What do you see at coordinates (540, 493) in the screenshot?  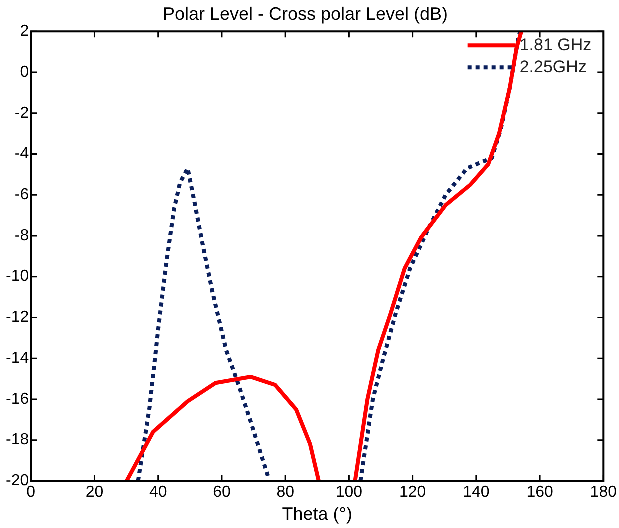 I see `x-tick-label: 160` at bounding box center [540, 493].